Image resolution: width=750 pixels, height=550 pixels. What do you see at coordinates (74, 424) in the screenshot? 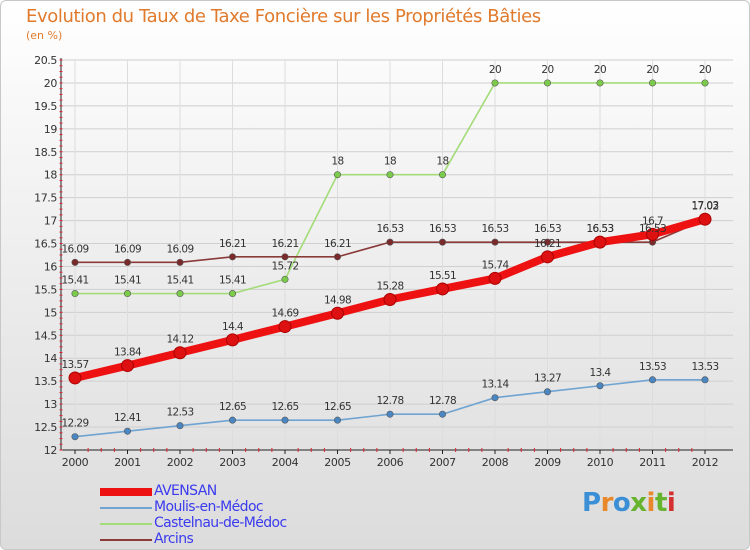
I see `data-label: 12.29` at bounding box center [74, 424].